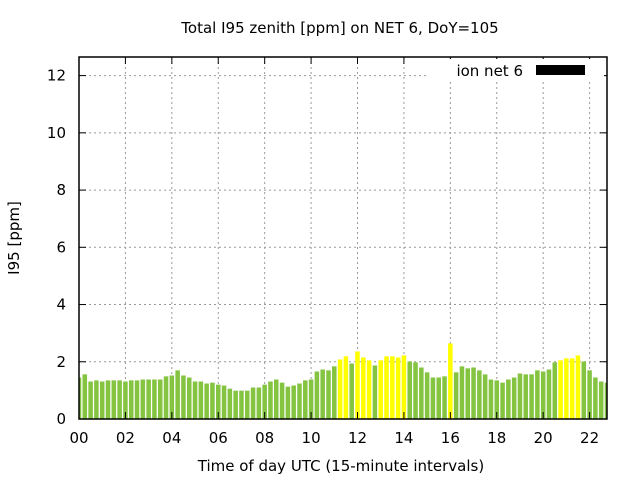 The height and width of the screenshot is (484, 640). I want to click on x-tick-label: 06, so click(218, 438).